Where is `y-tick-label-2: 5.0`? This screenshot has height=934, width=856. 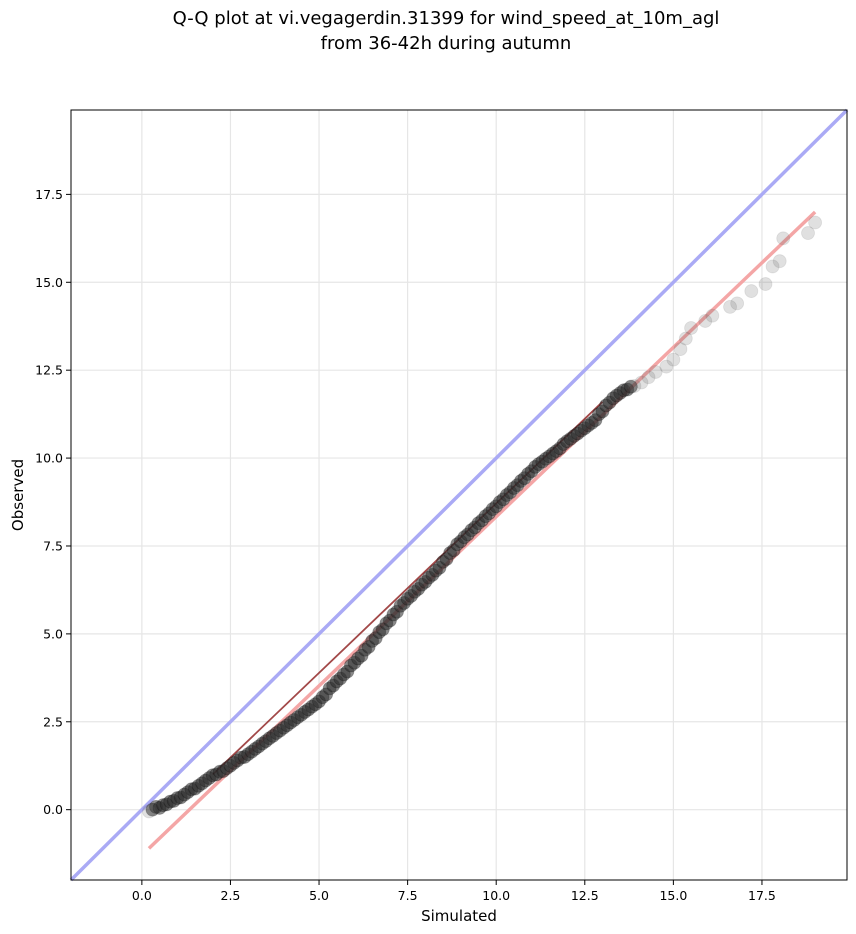
y-tick-label-2: 5.0 is located at coordinates (53, 633).